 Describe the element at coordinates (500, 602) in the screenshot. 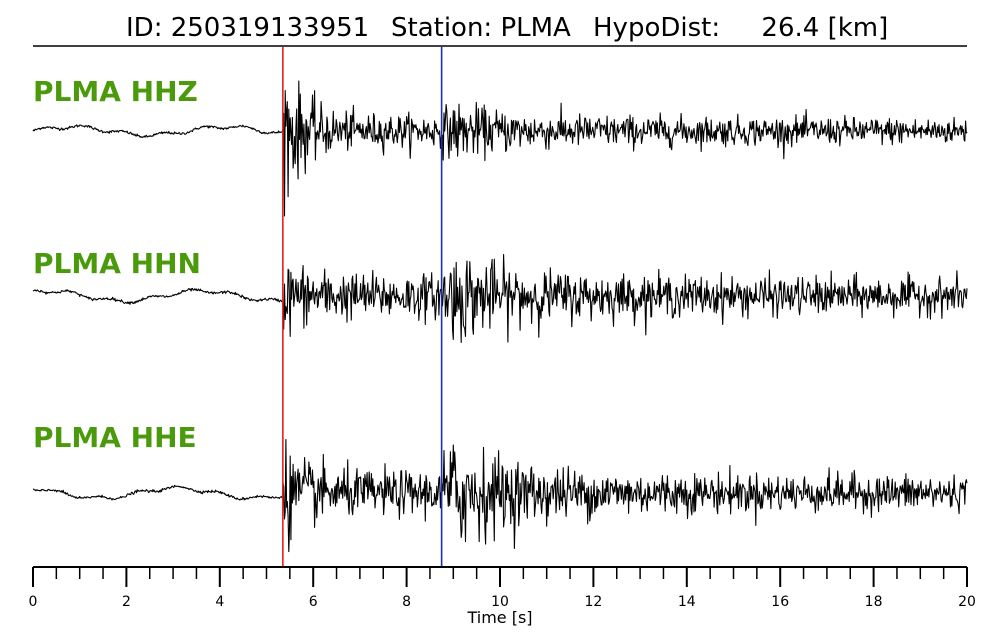

I see `tick-label: 10` at that location.